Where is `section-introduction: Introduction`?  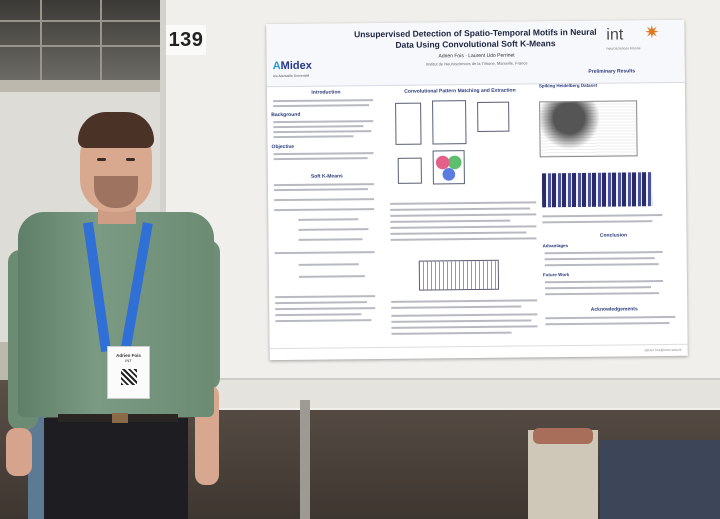
section-introduction: Introduction is located at coordinates (326, 92).